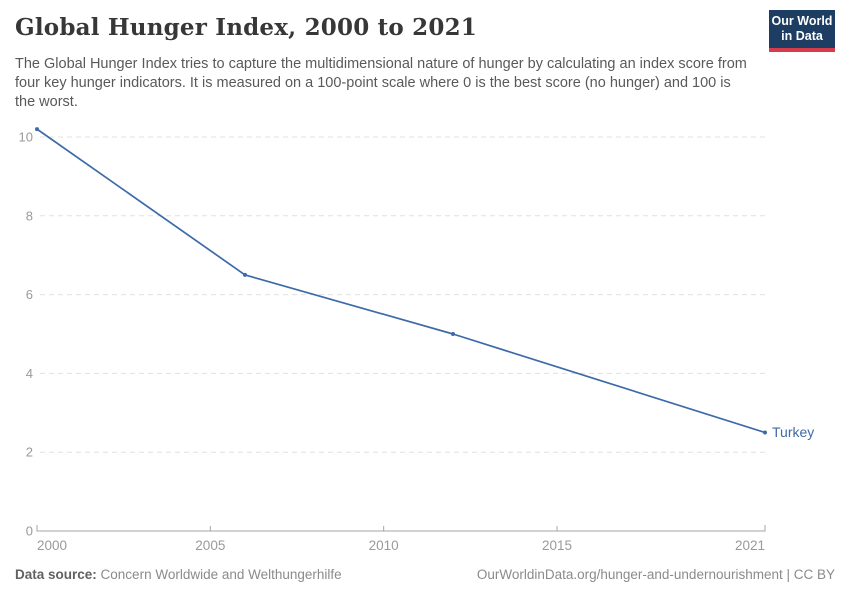 This screenshot has height=600, width=850. Describe the element at coordinates (29, 452) in the screenshot. I see `y-tick-label: 2` at that location.